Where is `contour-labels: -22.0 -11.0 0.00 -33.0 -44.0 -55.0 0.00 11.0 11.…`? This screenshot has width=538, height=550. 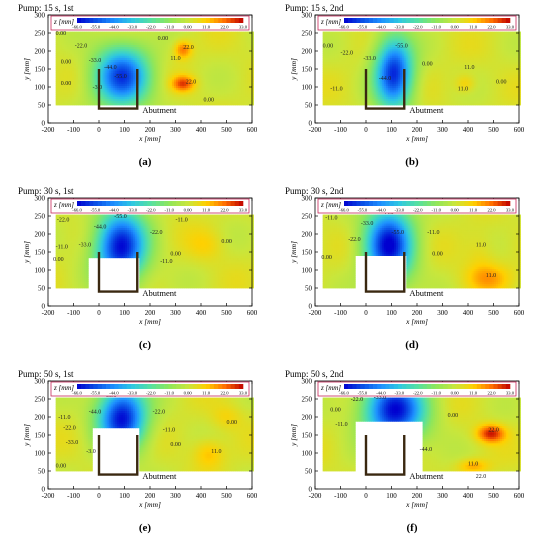
contour-labels: -22.0 -11.0 0.00 -33.0 -44.0 -55.0 0.00 11.0 11.… is located at coordinates (415, 67).